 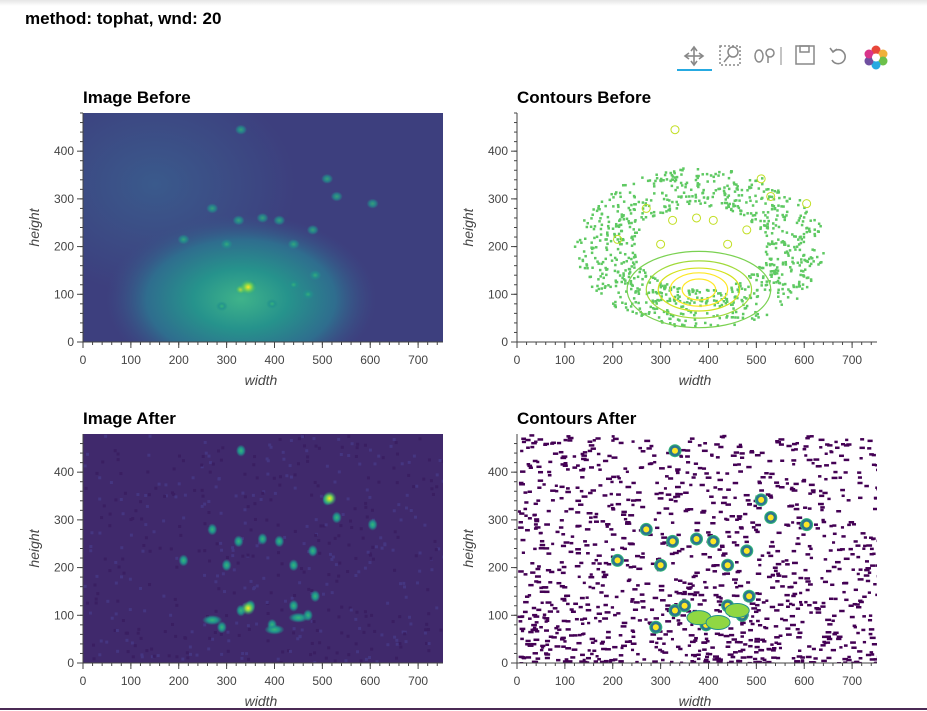 I want to click on reset-tool, so click(x=837, y=56).